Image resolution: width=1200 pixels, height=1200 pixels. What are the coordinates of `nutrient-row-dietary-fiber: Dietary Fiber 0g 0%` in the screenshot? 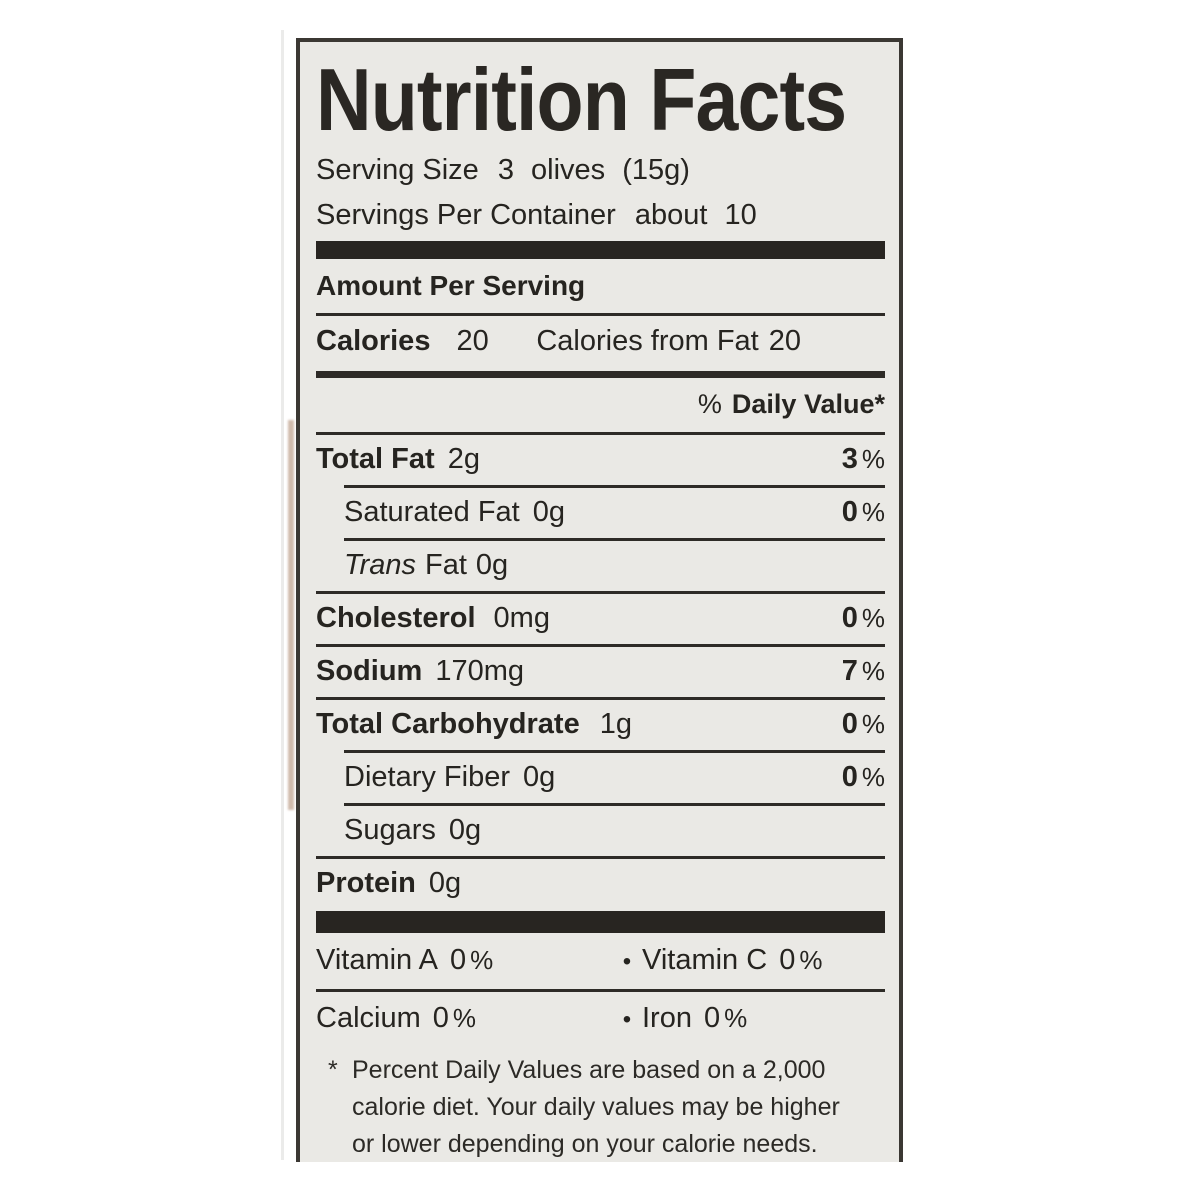 It's located at (614, 778).